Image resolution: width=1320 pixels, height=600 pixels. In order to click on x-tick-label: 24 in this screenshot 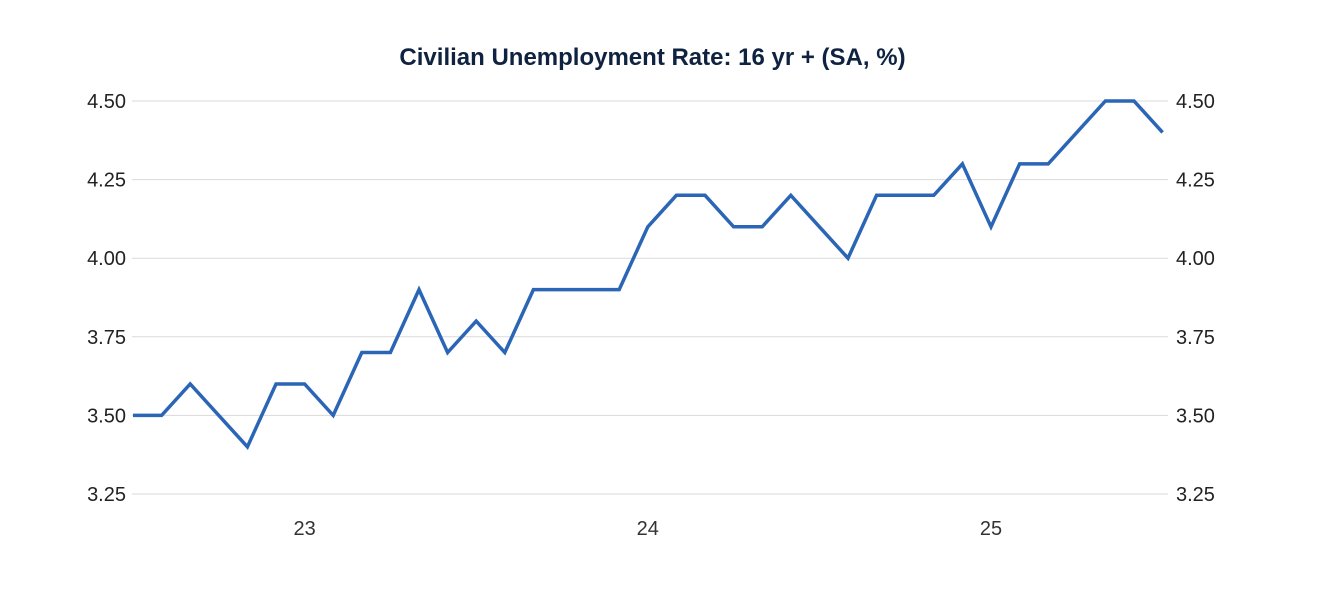, I will do `click(648, 529)`.